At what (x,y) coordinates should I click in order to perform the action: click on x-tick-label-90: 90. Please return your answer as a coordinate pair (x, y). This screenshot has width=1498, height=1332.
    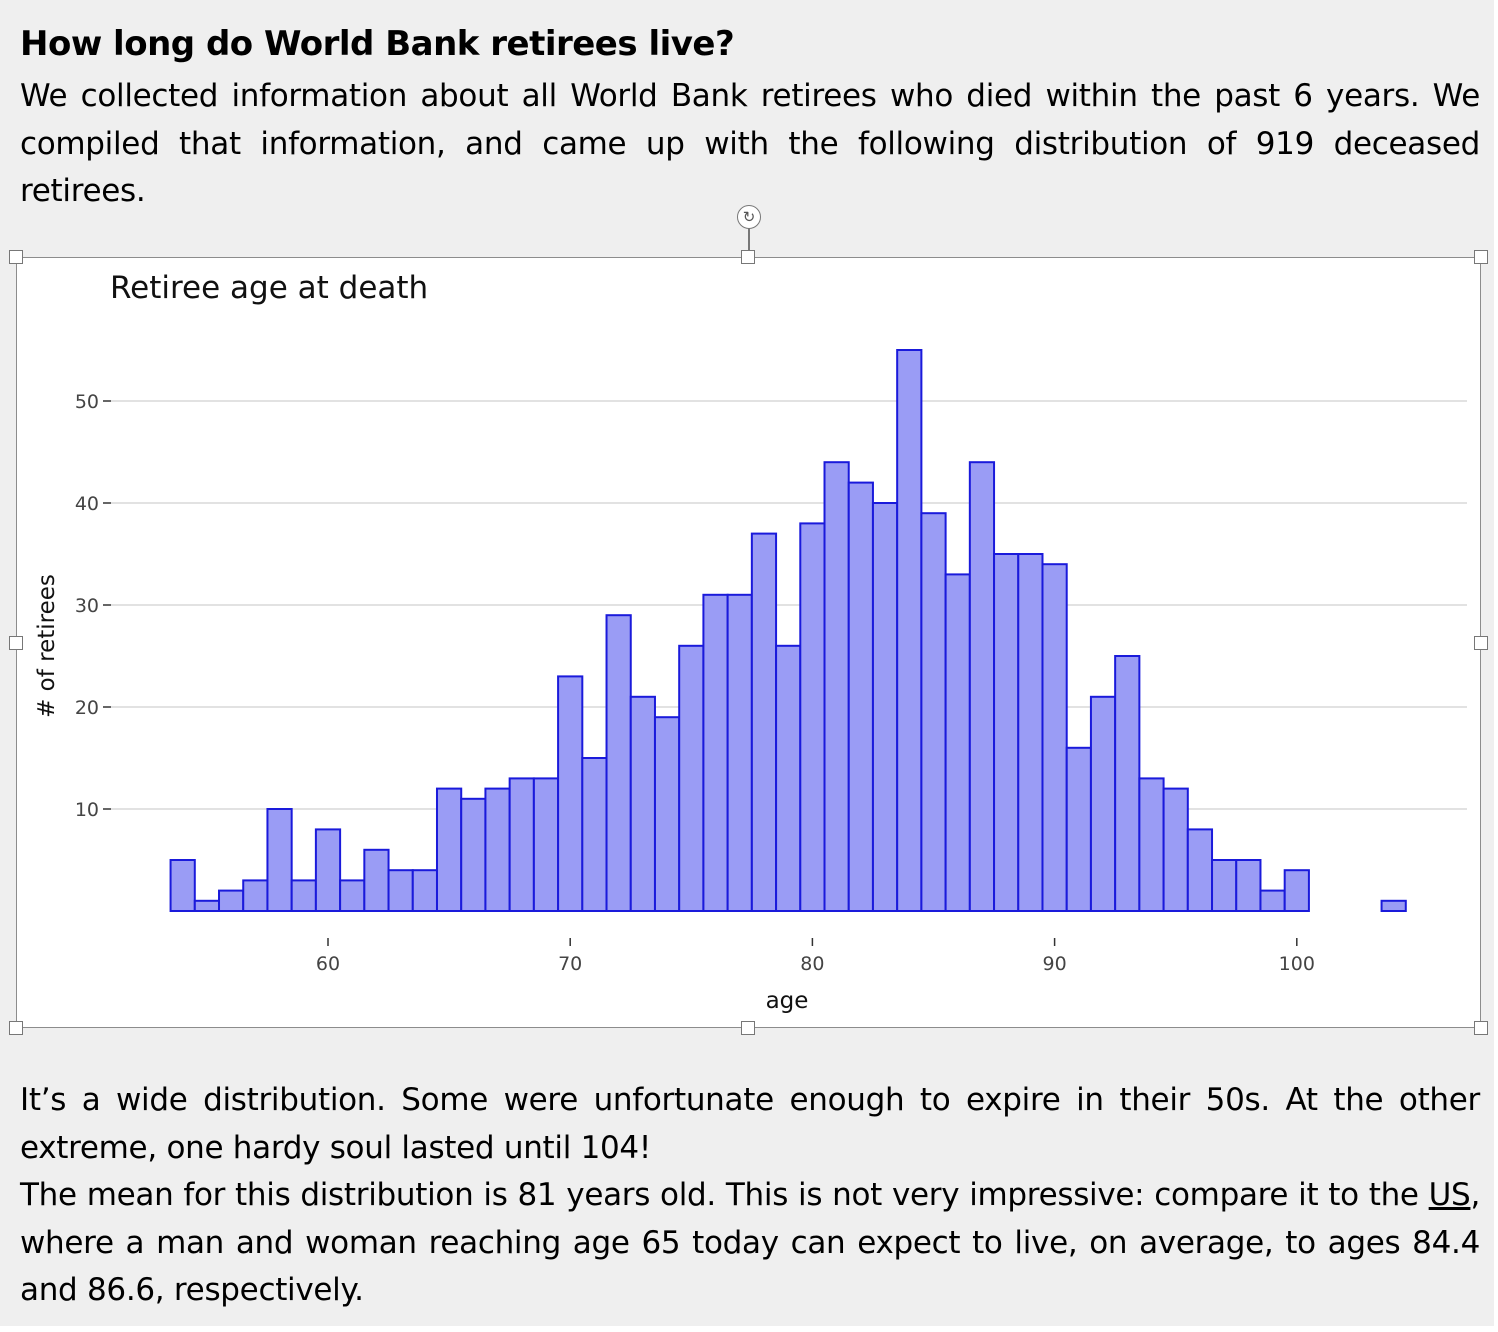
    Looking at the image, I should click on (1055, 964).